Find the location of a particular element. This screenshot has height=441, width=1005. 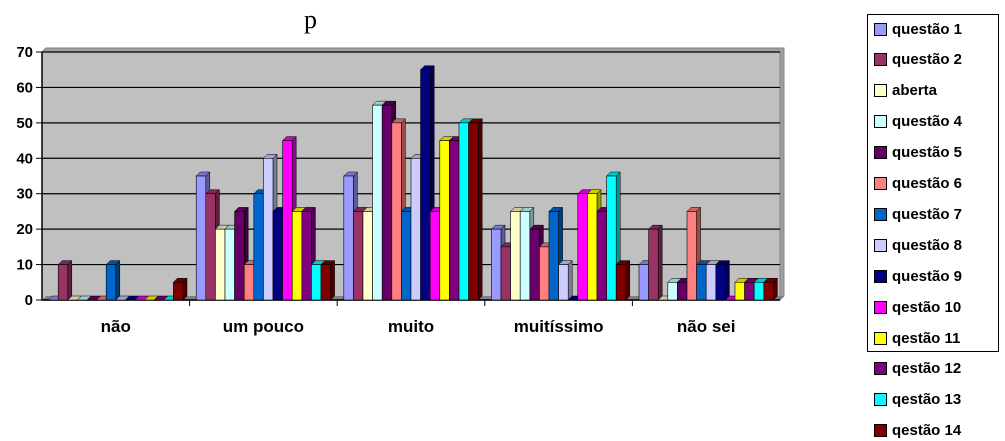

legend-label: questão 9 is located at coordinates (927, 276).